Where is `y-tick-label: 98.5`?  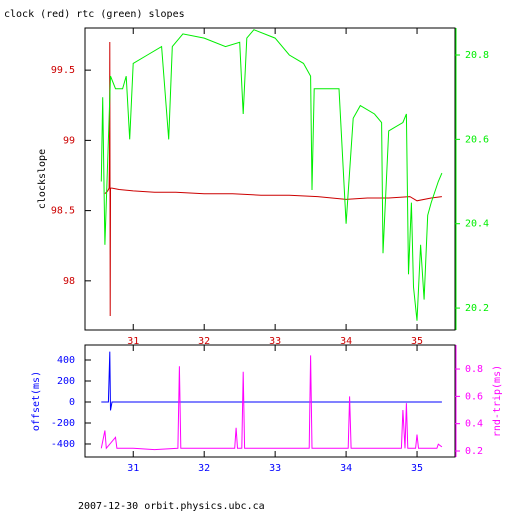 y-tick-label: 98.5 is located at coordinates (63, 211).